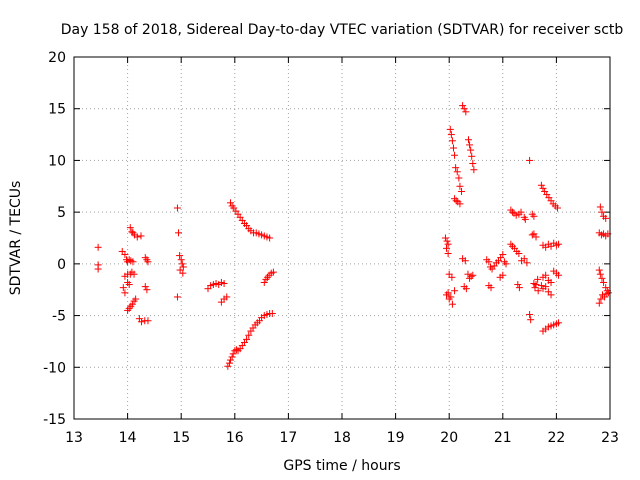 The height and width of the screenshot is (480, 640). I want to click on x-tick-label: 16, so click(235, 438).